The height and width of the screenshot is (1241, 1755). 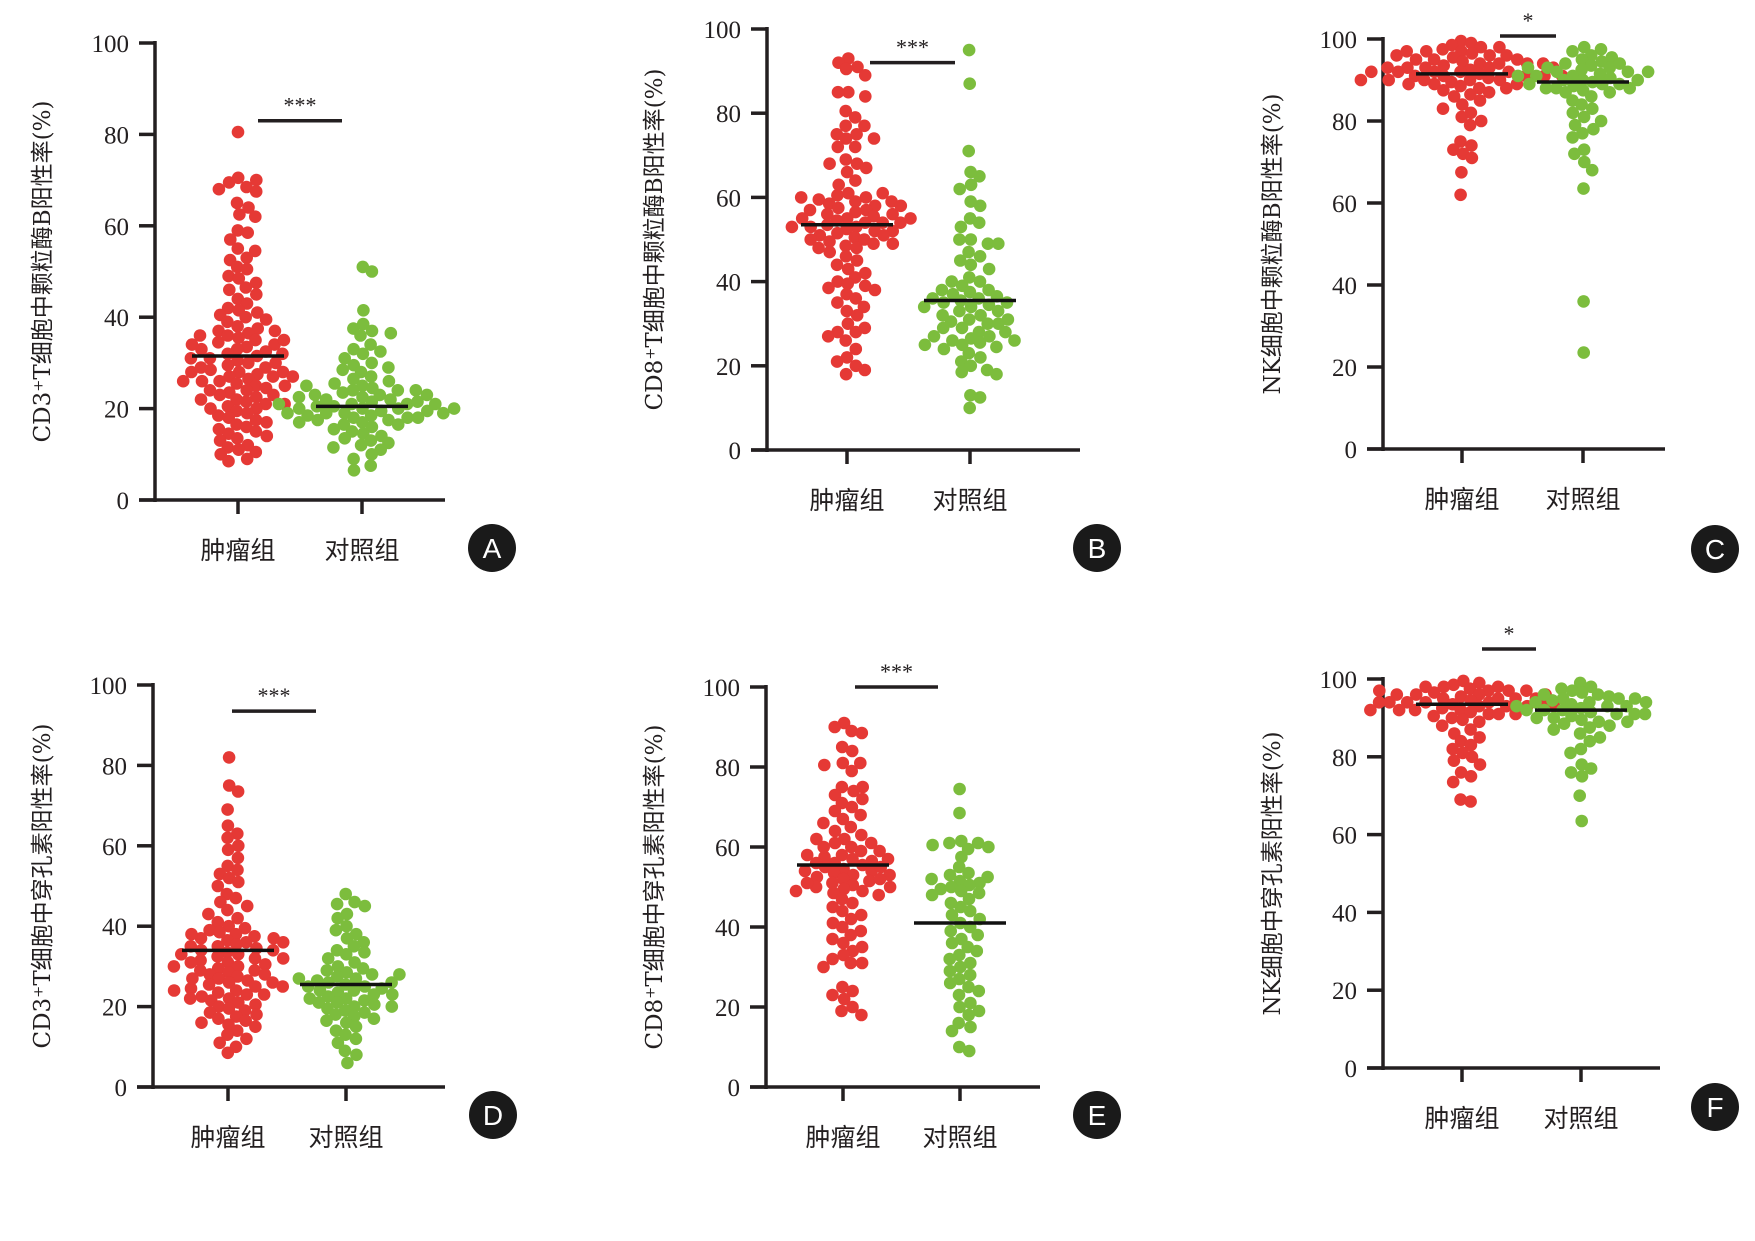 I want to click on y-tick-label: 40, so click(x=1344, y=913).